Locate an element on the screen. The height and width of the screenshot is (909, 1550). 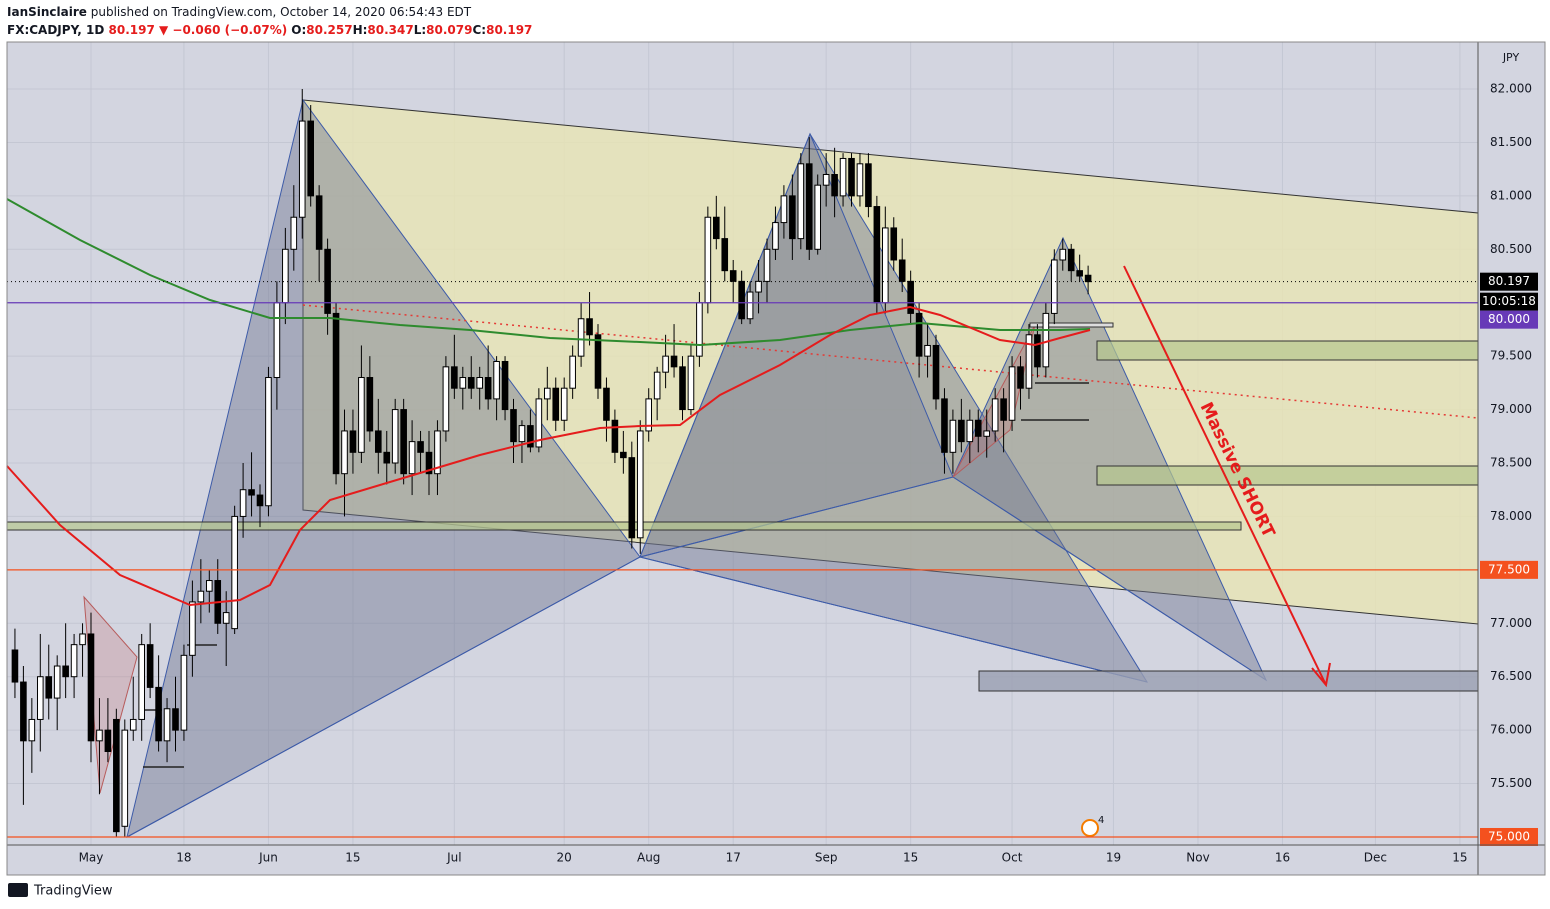
y-tick-label: 75.500 is located at coordinates (1511, 783).